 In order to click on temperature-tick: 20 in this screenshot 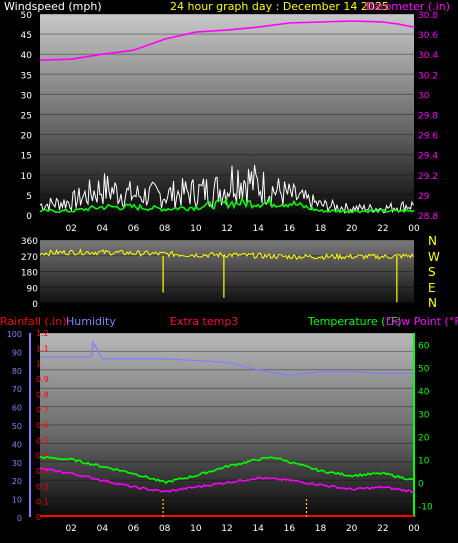, I will do `click(424, 439)`.